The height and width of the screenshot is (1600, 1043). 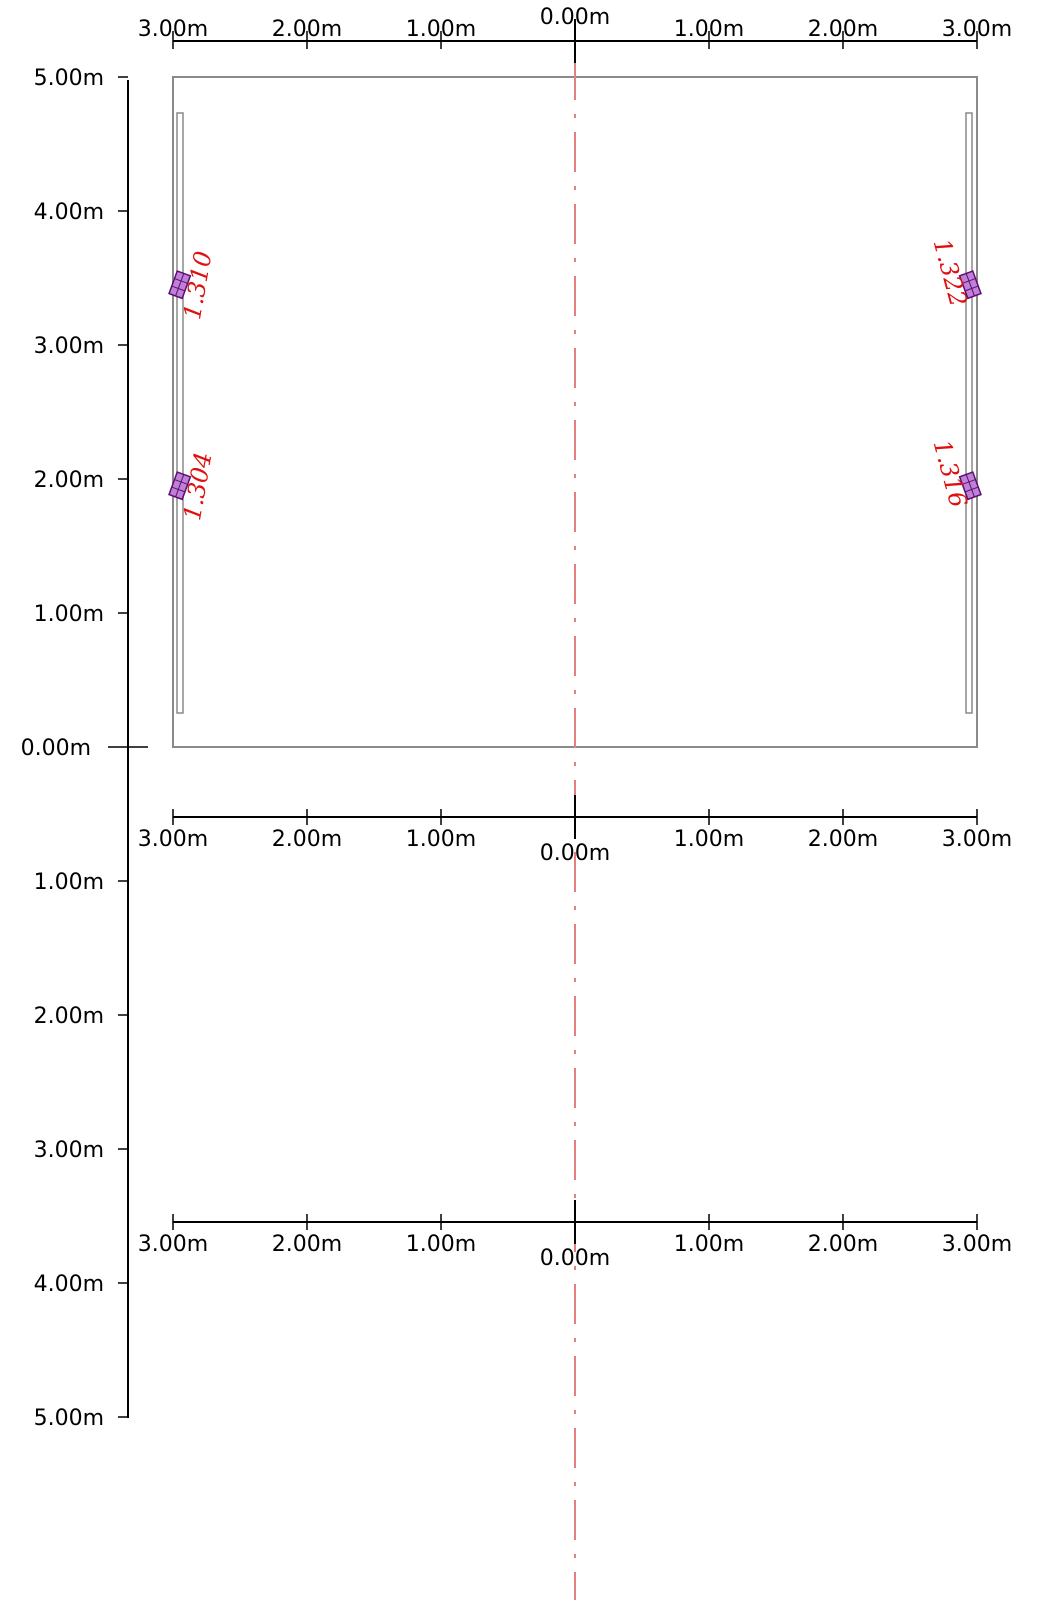 I want to click on luminaire: 1.316, so click(x=955, y=473).